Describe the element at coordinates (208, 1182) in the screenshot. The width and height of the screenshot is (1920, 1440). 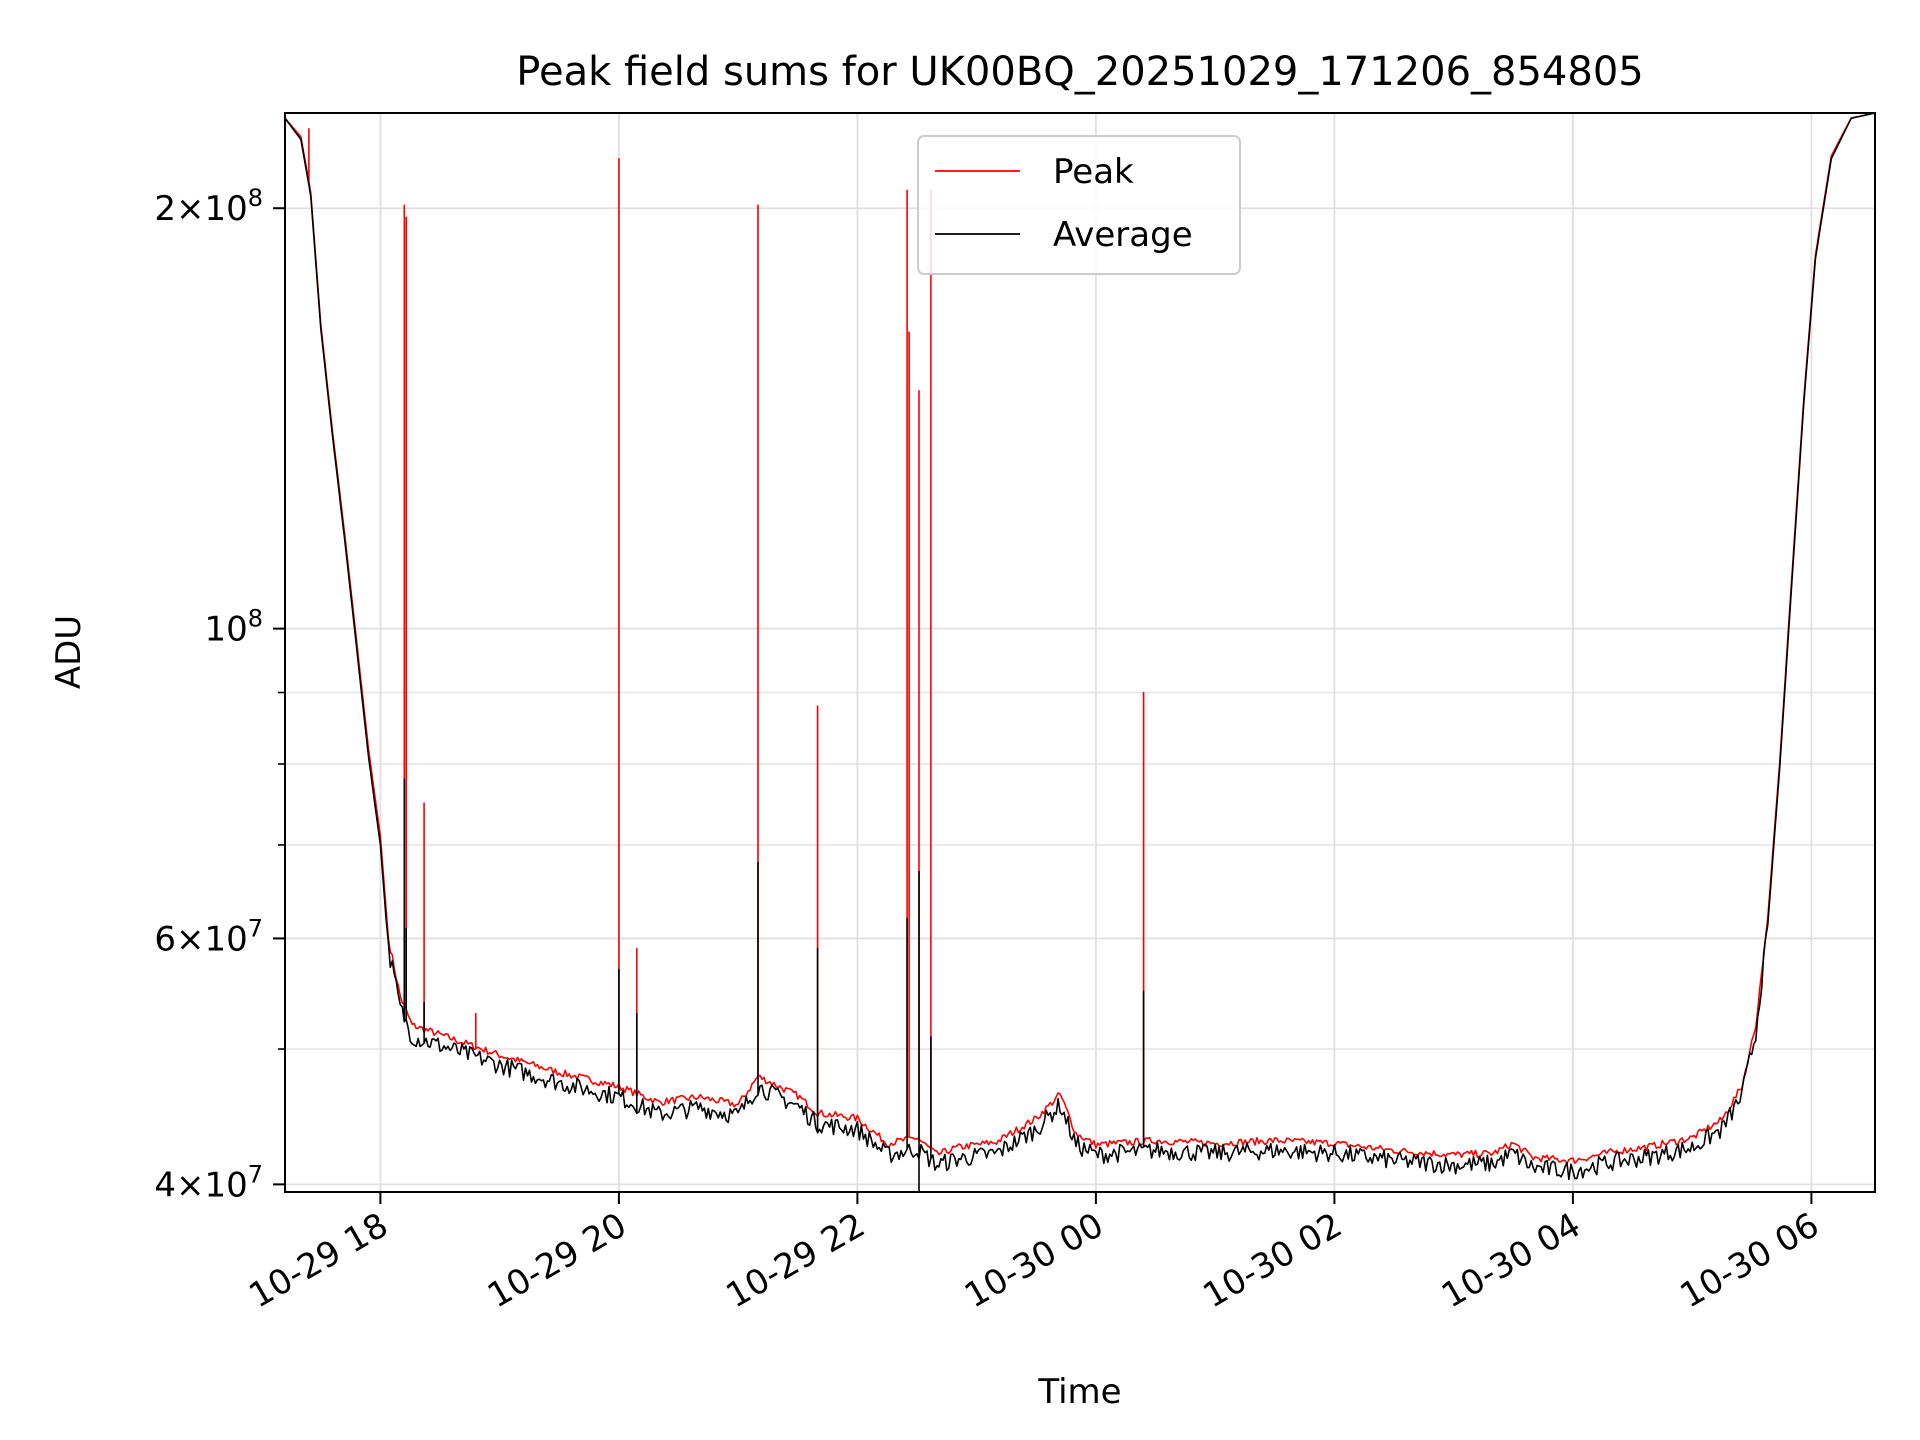
I see `y-tick-label: 4×107` at that location.